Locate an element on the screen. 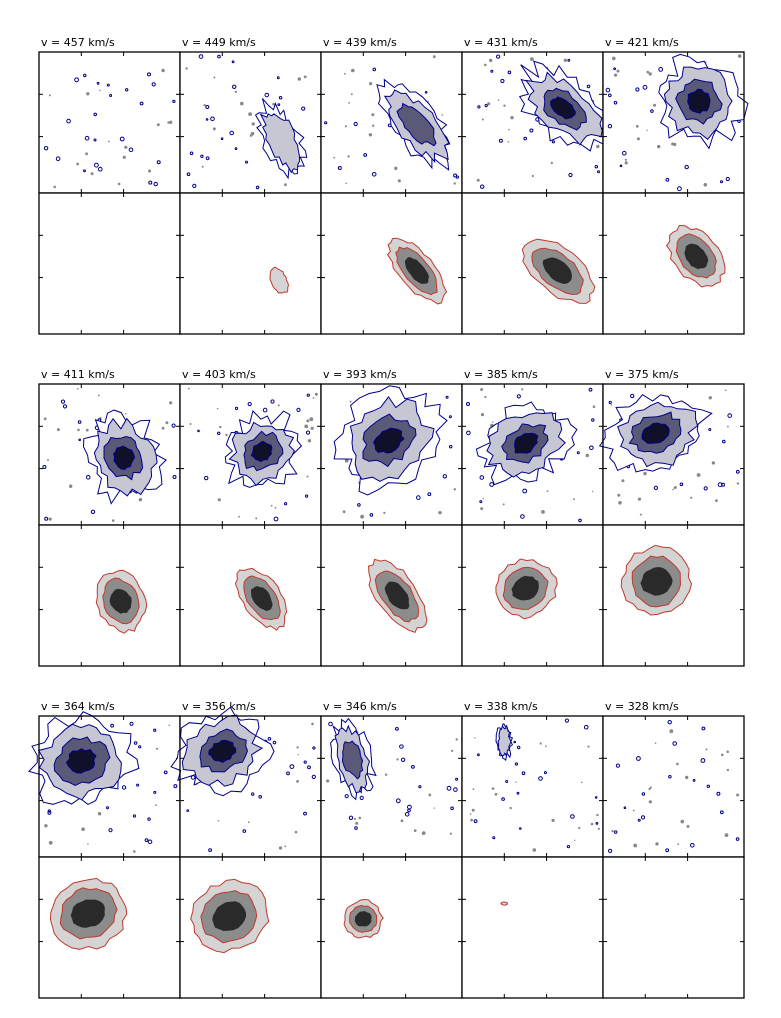  model-panel-bg is located at coordinates (391, 927).